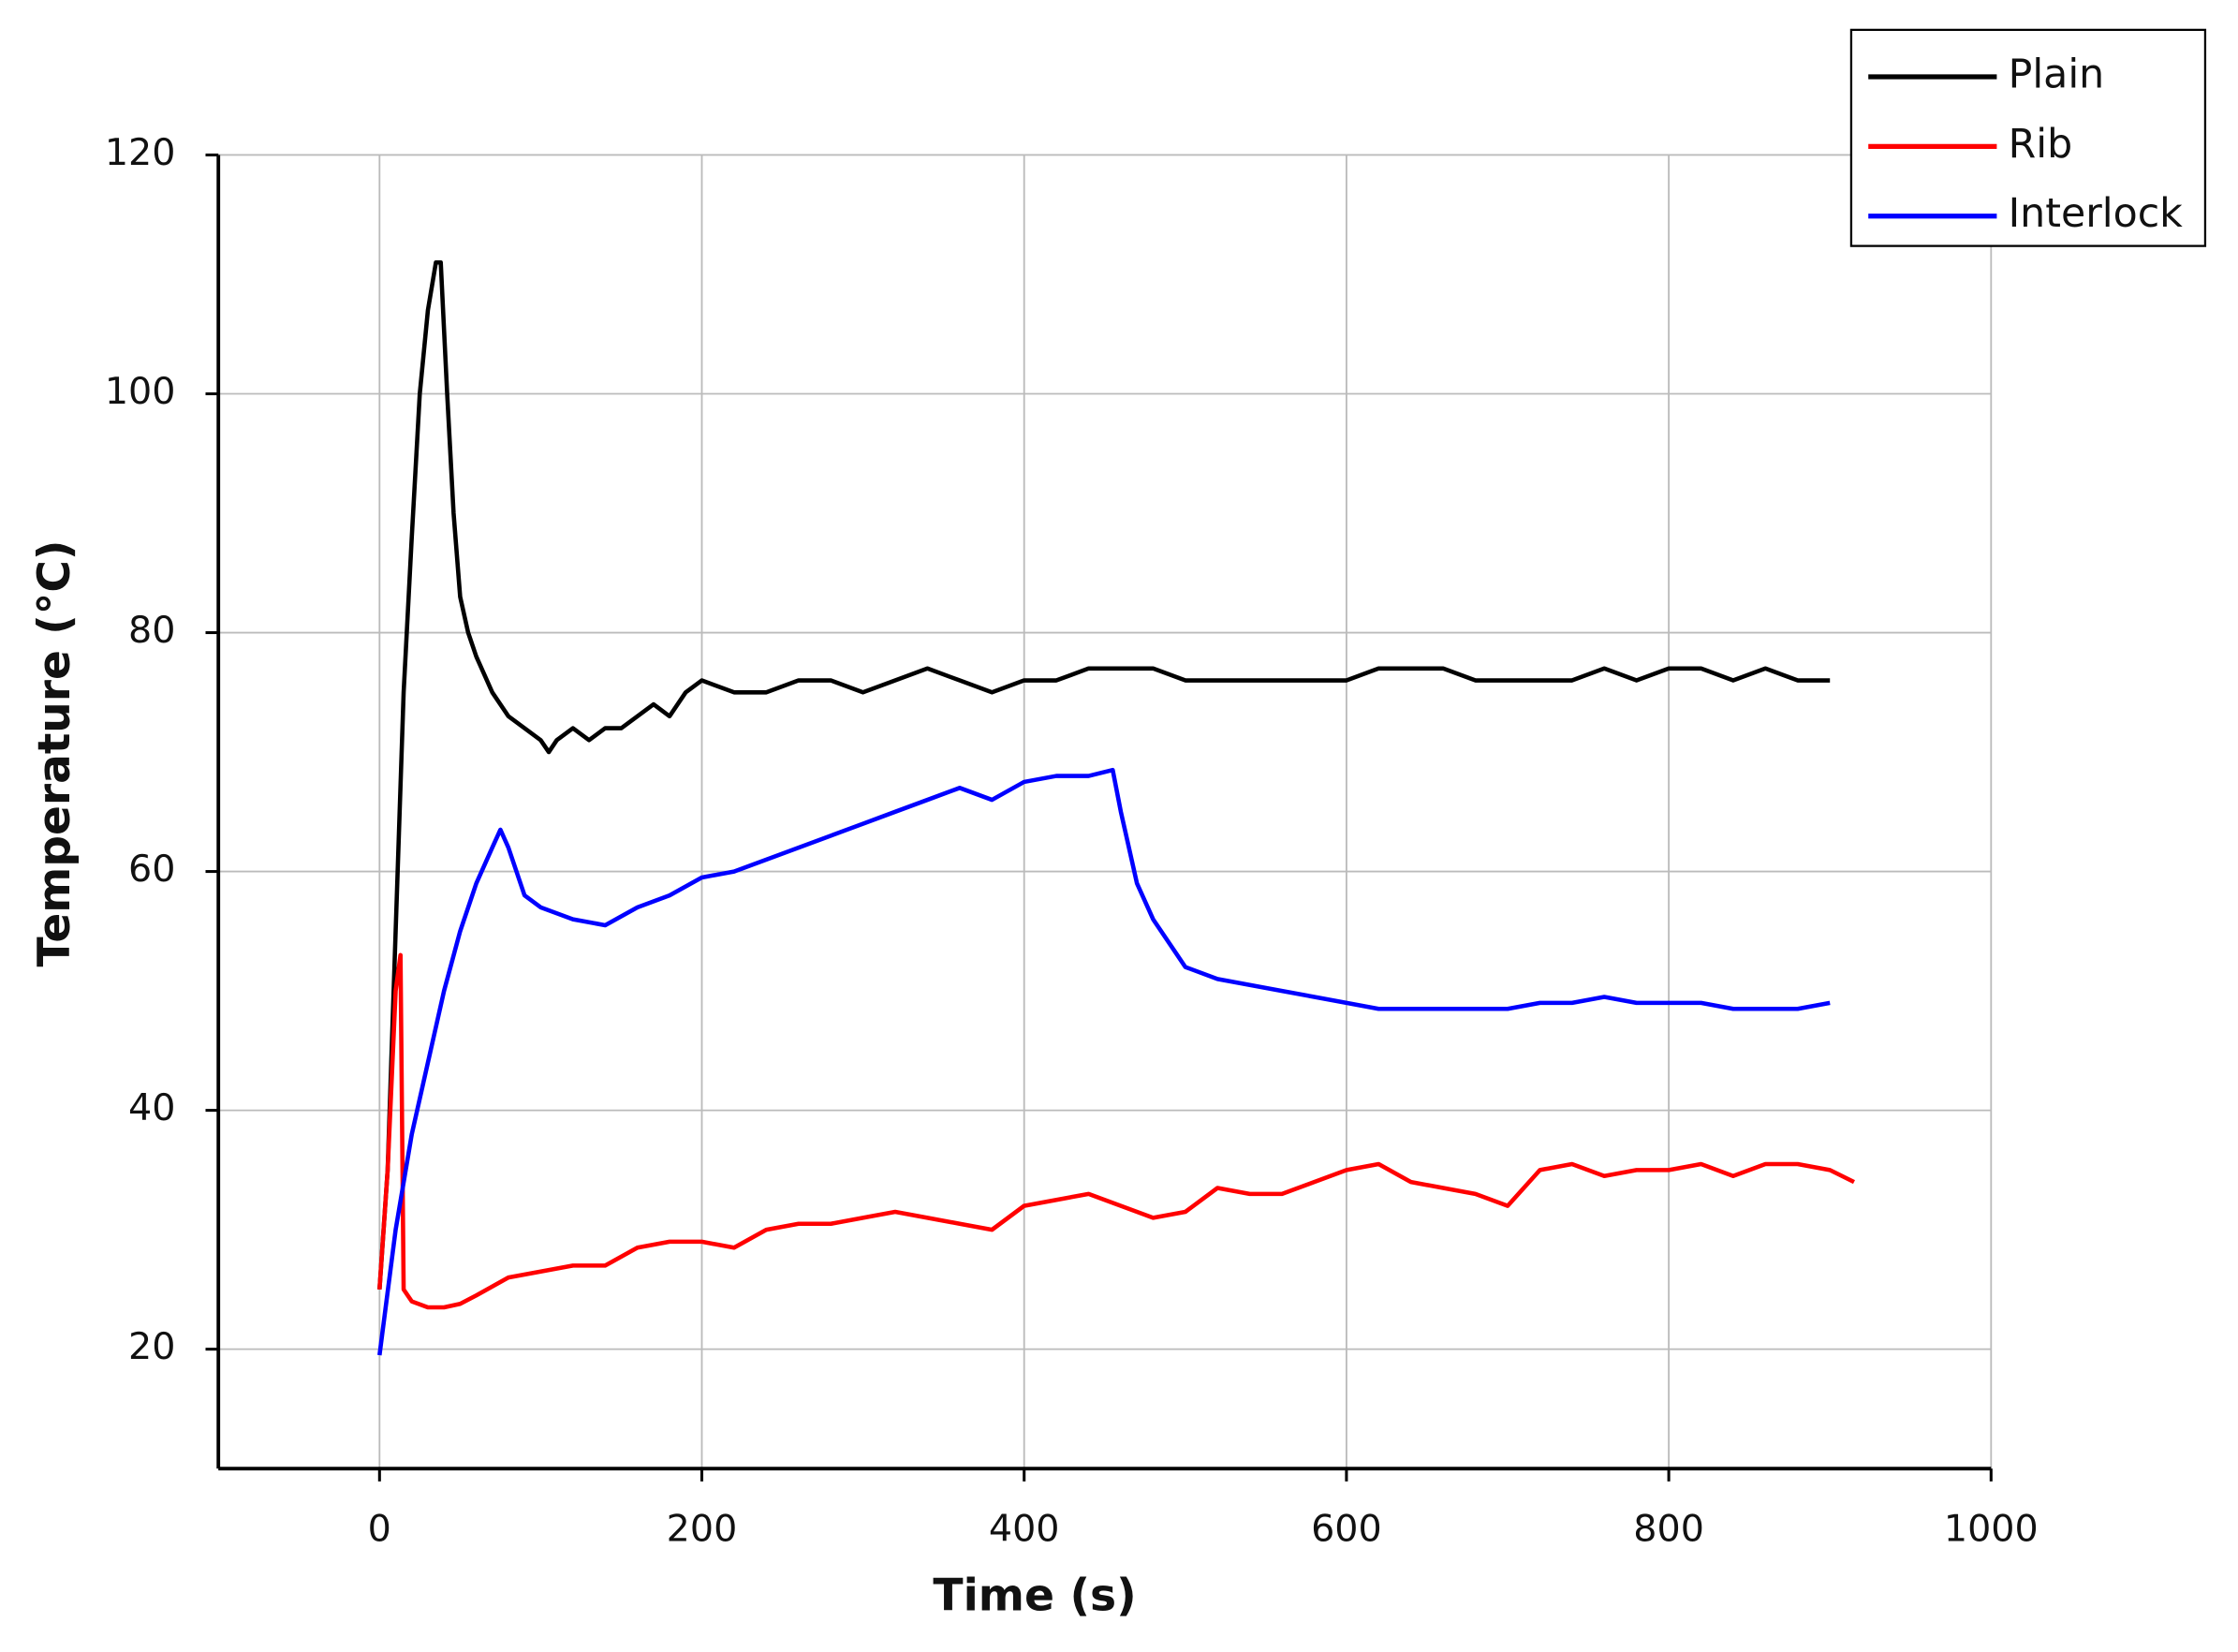  What do you see at coordinates (1991, 1530) in the screenshot?
I see `x-tick-label: 1000` at bounding box center [1991, 1530].